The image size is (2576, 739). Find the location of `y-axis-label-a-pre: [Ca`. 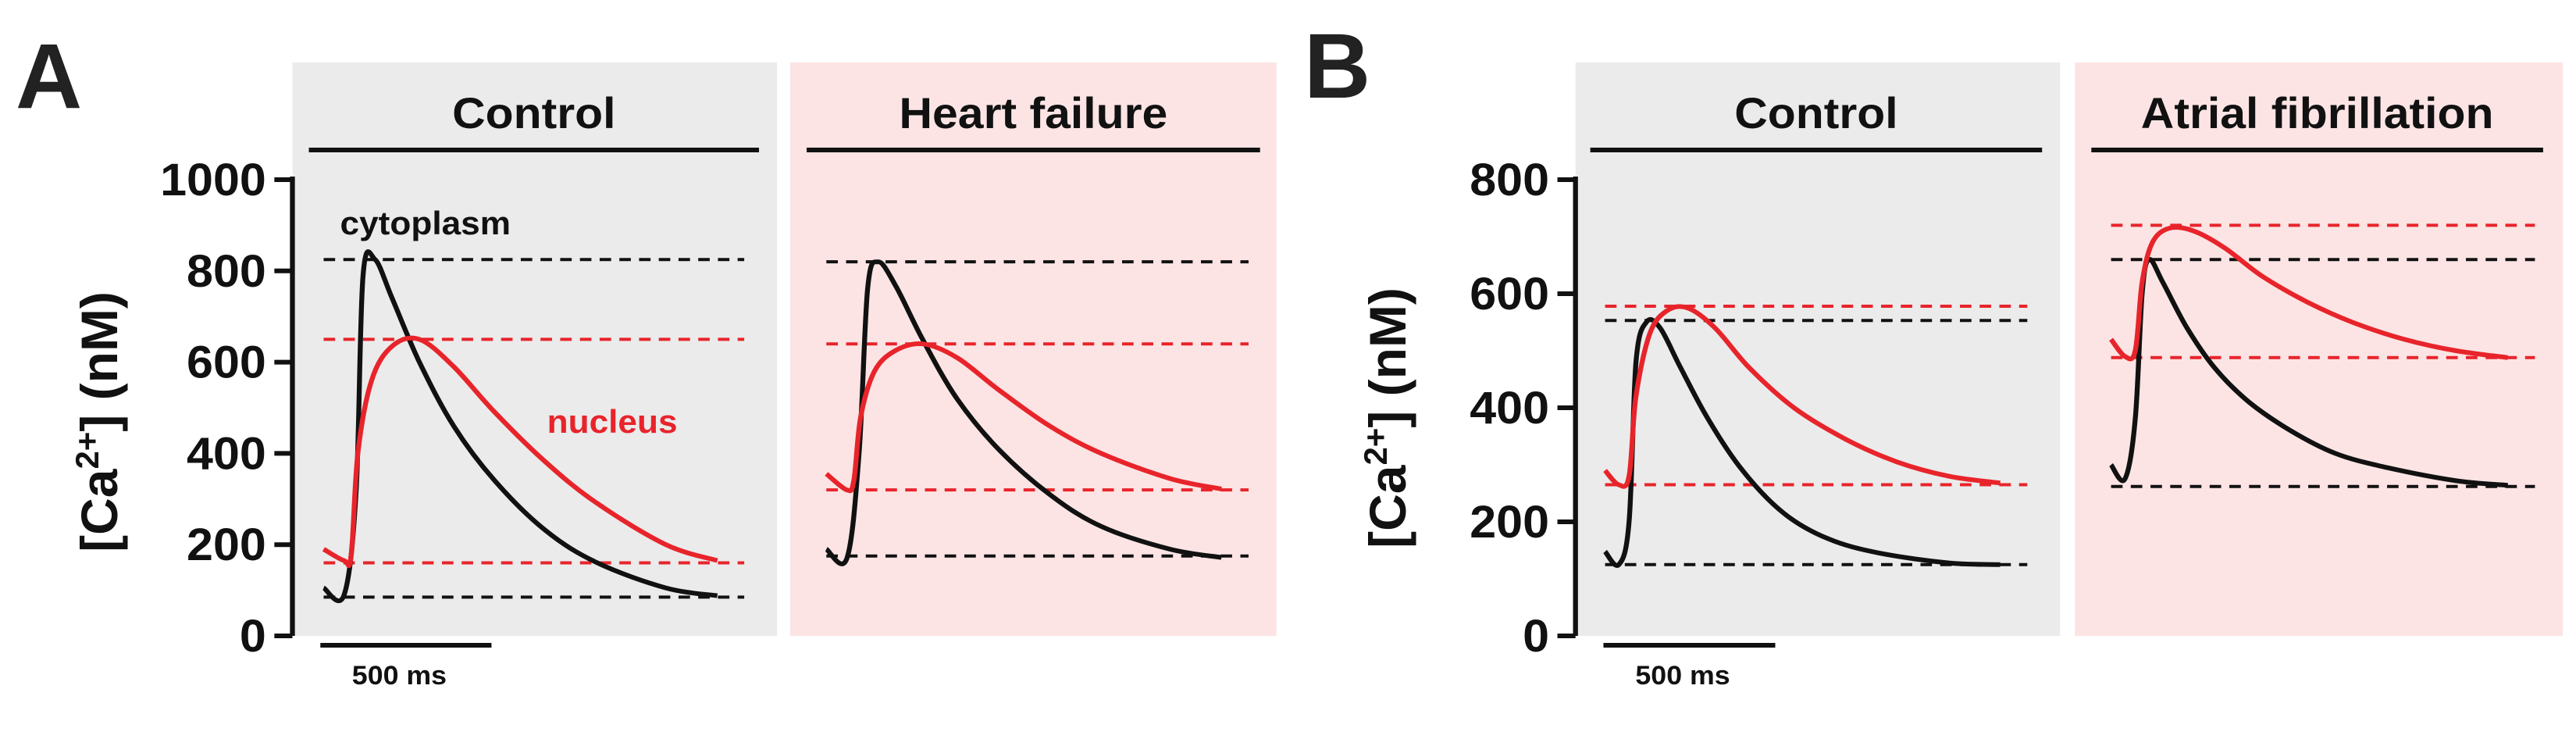

y-axis-label-a-pre: [Ca is located at coordinates (99, 510).